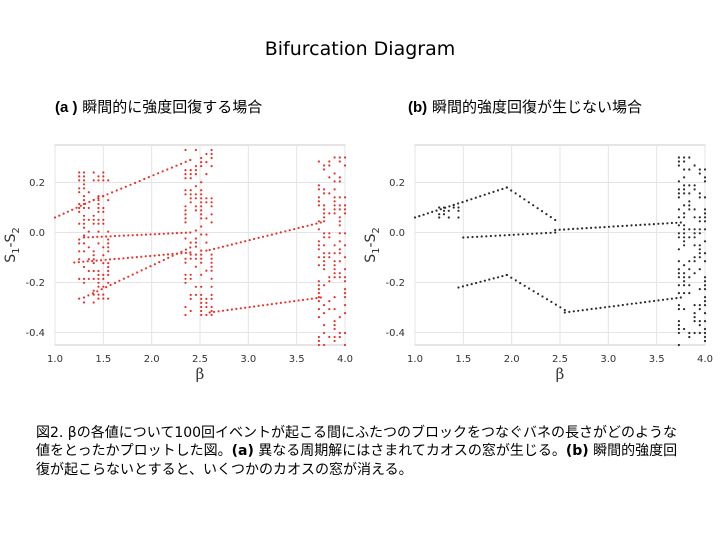  Describe the element at coordinates (409, 451) in the screenshot. I see `caption-text-2: 異なる周期解にはさまれてカオスの窓が生じる。` at that location.